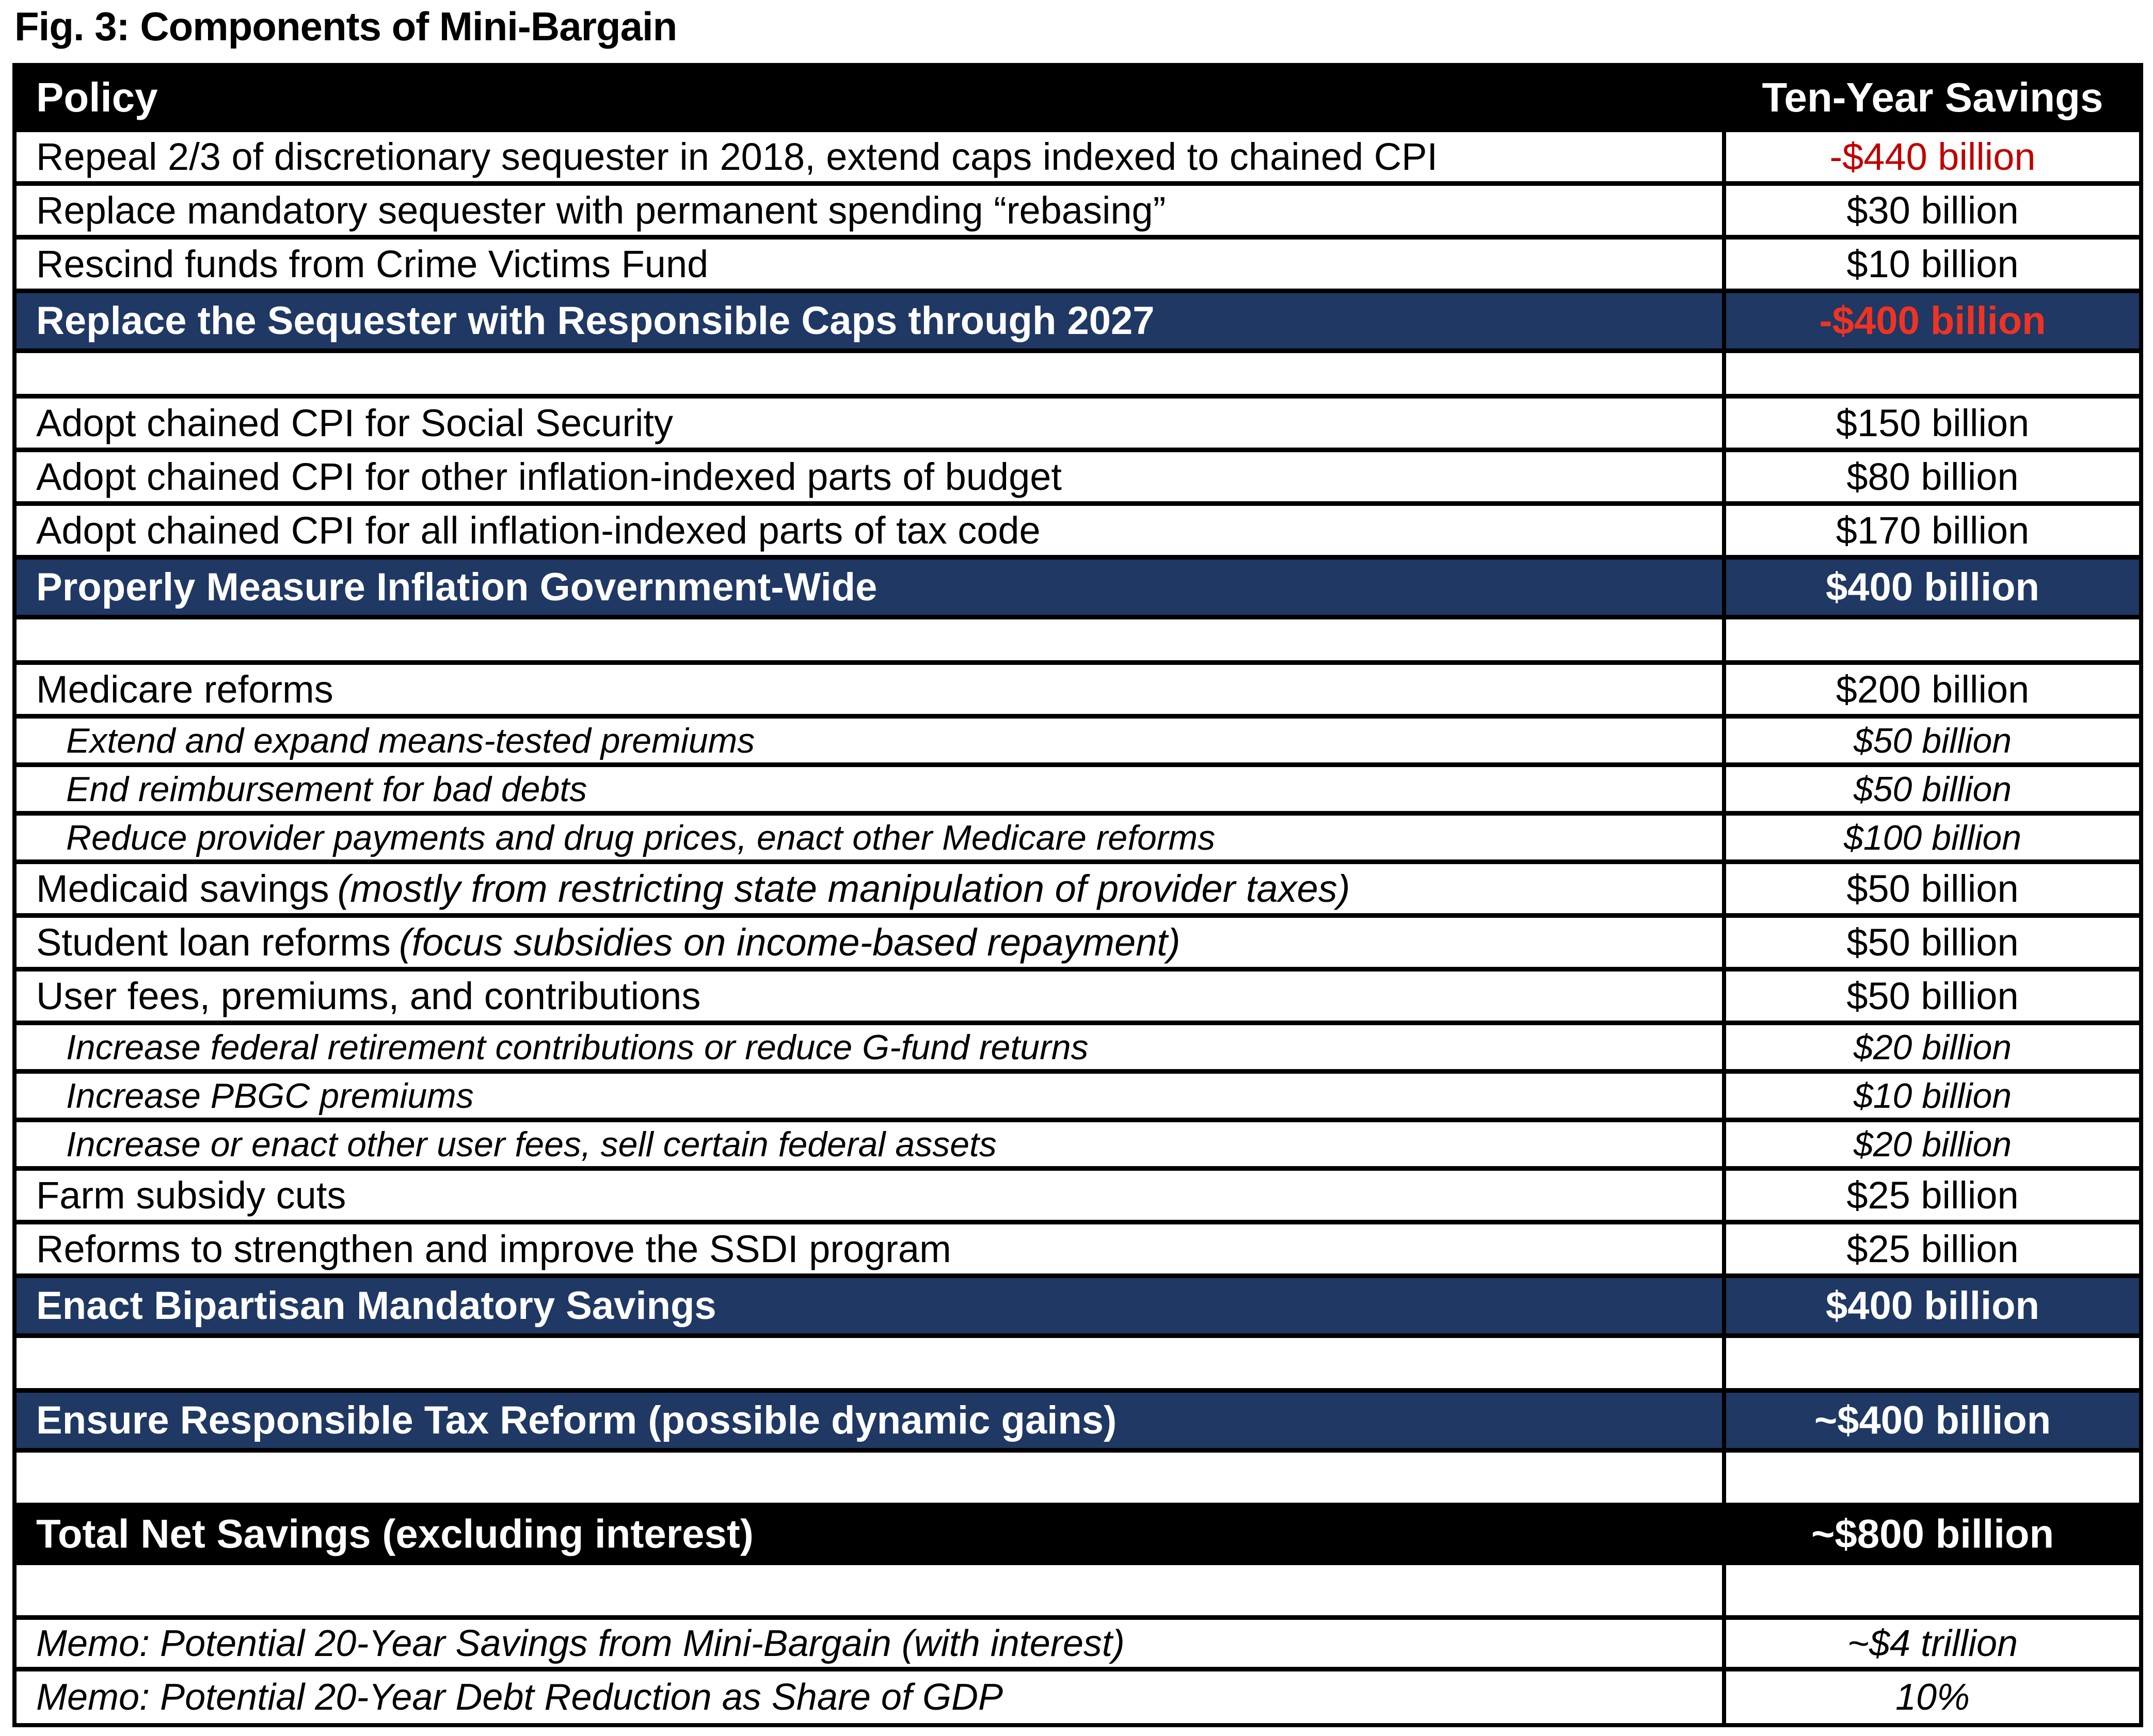  I want to click on savings-value: $400 billion, so click(1932, 1306).